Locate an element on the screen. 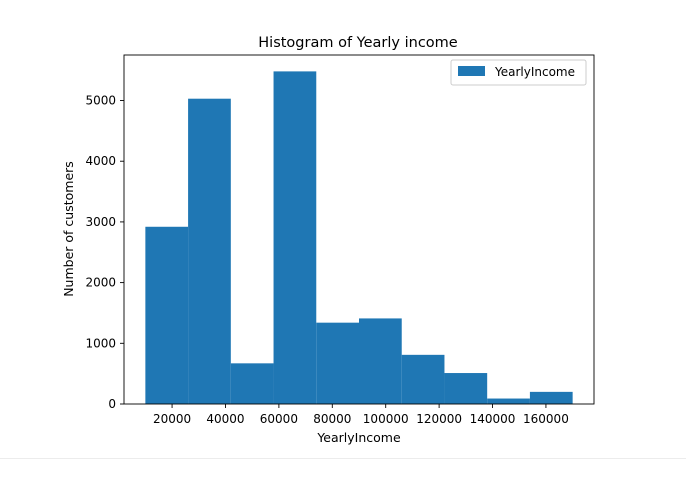 The width and height of the screenshot is (686, 487). legend-label-yearlyincome: YearlyIncome is located at coordinates (534, 72).